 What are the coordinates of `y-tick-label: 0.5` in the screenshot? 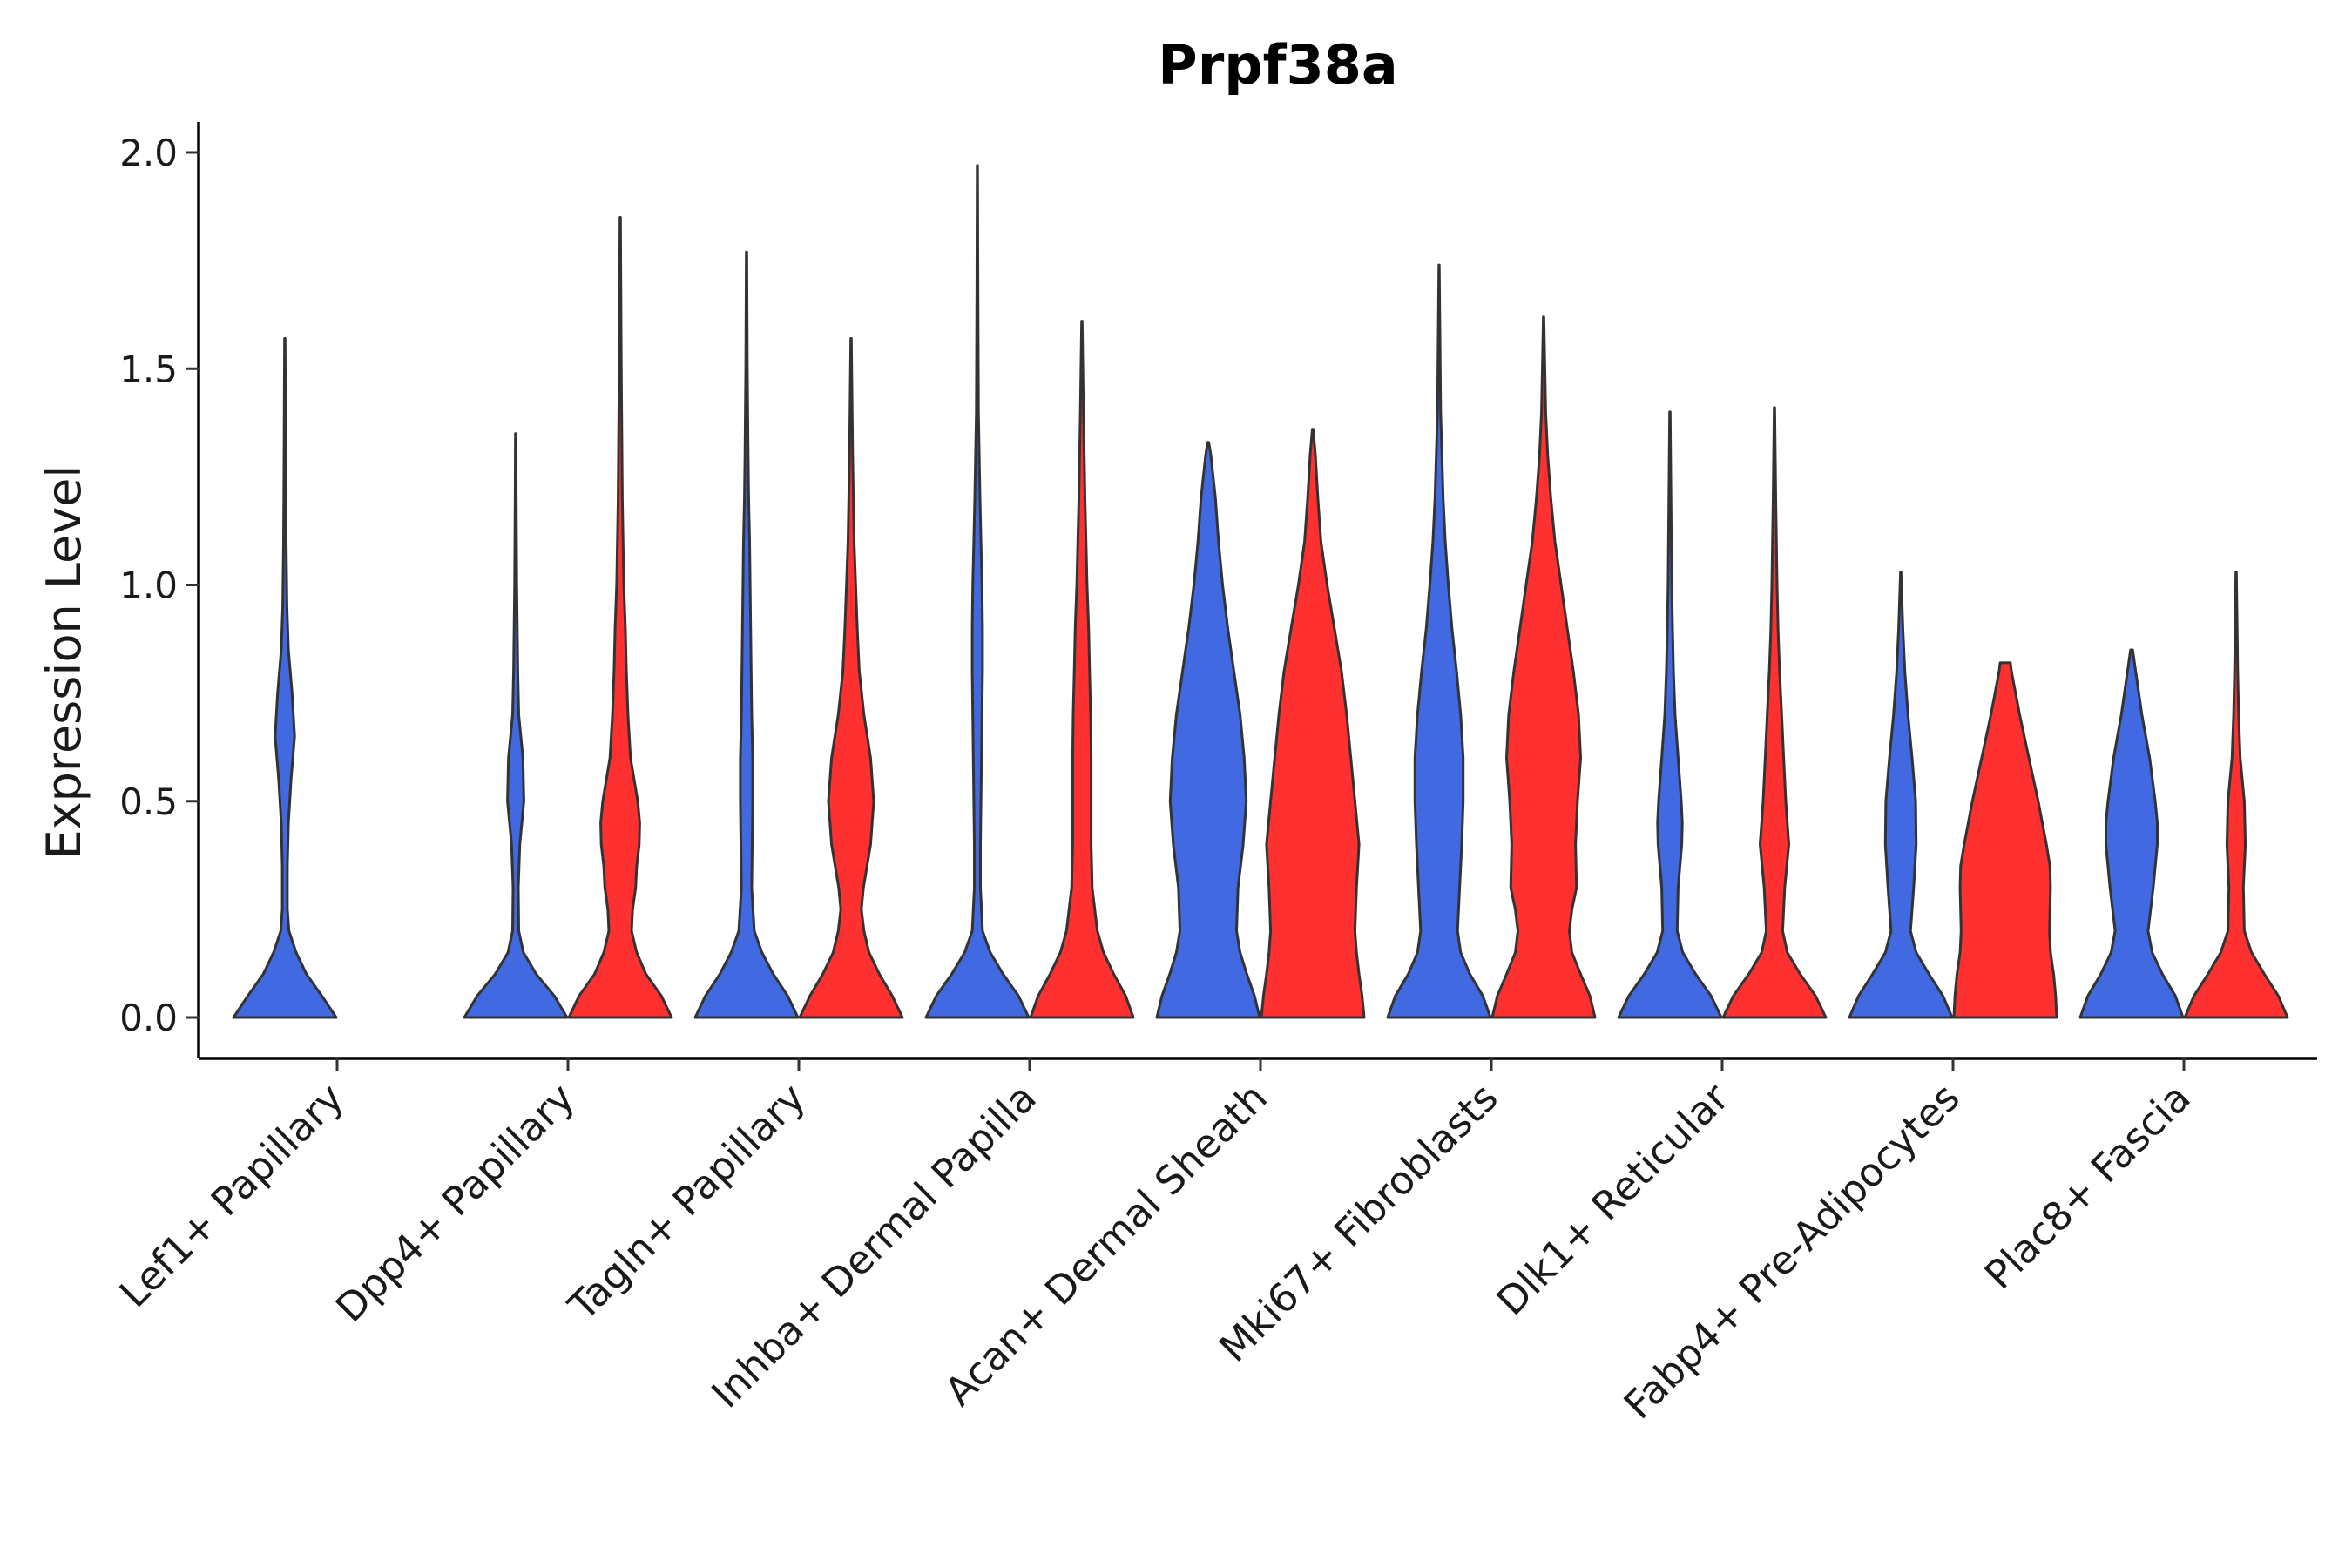 It's located at (148, 802).